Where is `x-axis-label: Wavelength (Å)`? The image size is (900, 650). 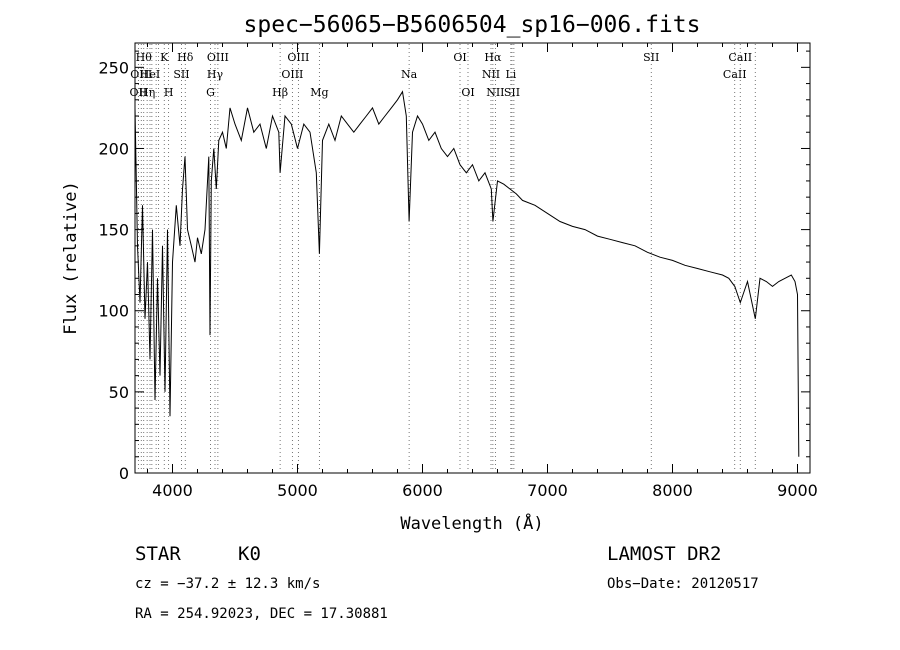
x-axis-label: Wavelength (Å) is located at coordinates (471, 523).